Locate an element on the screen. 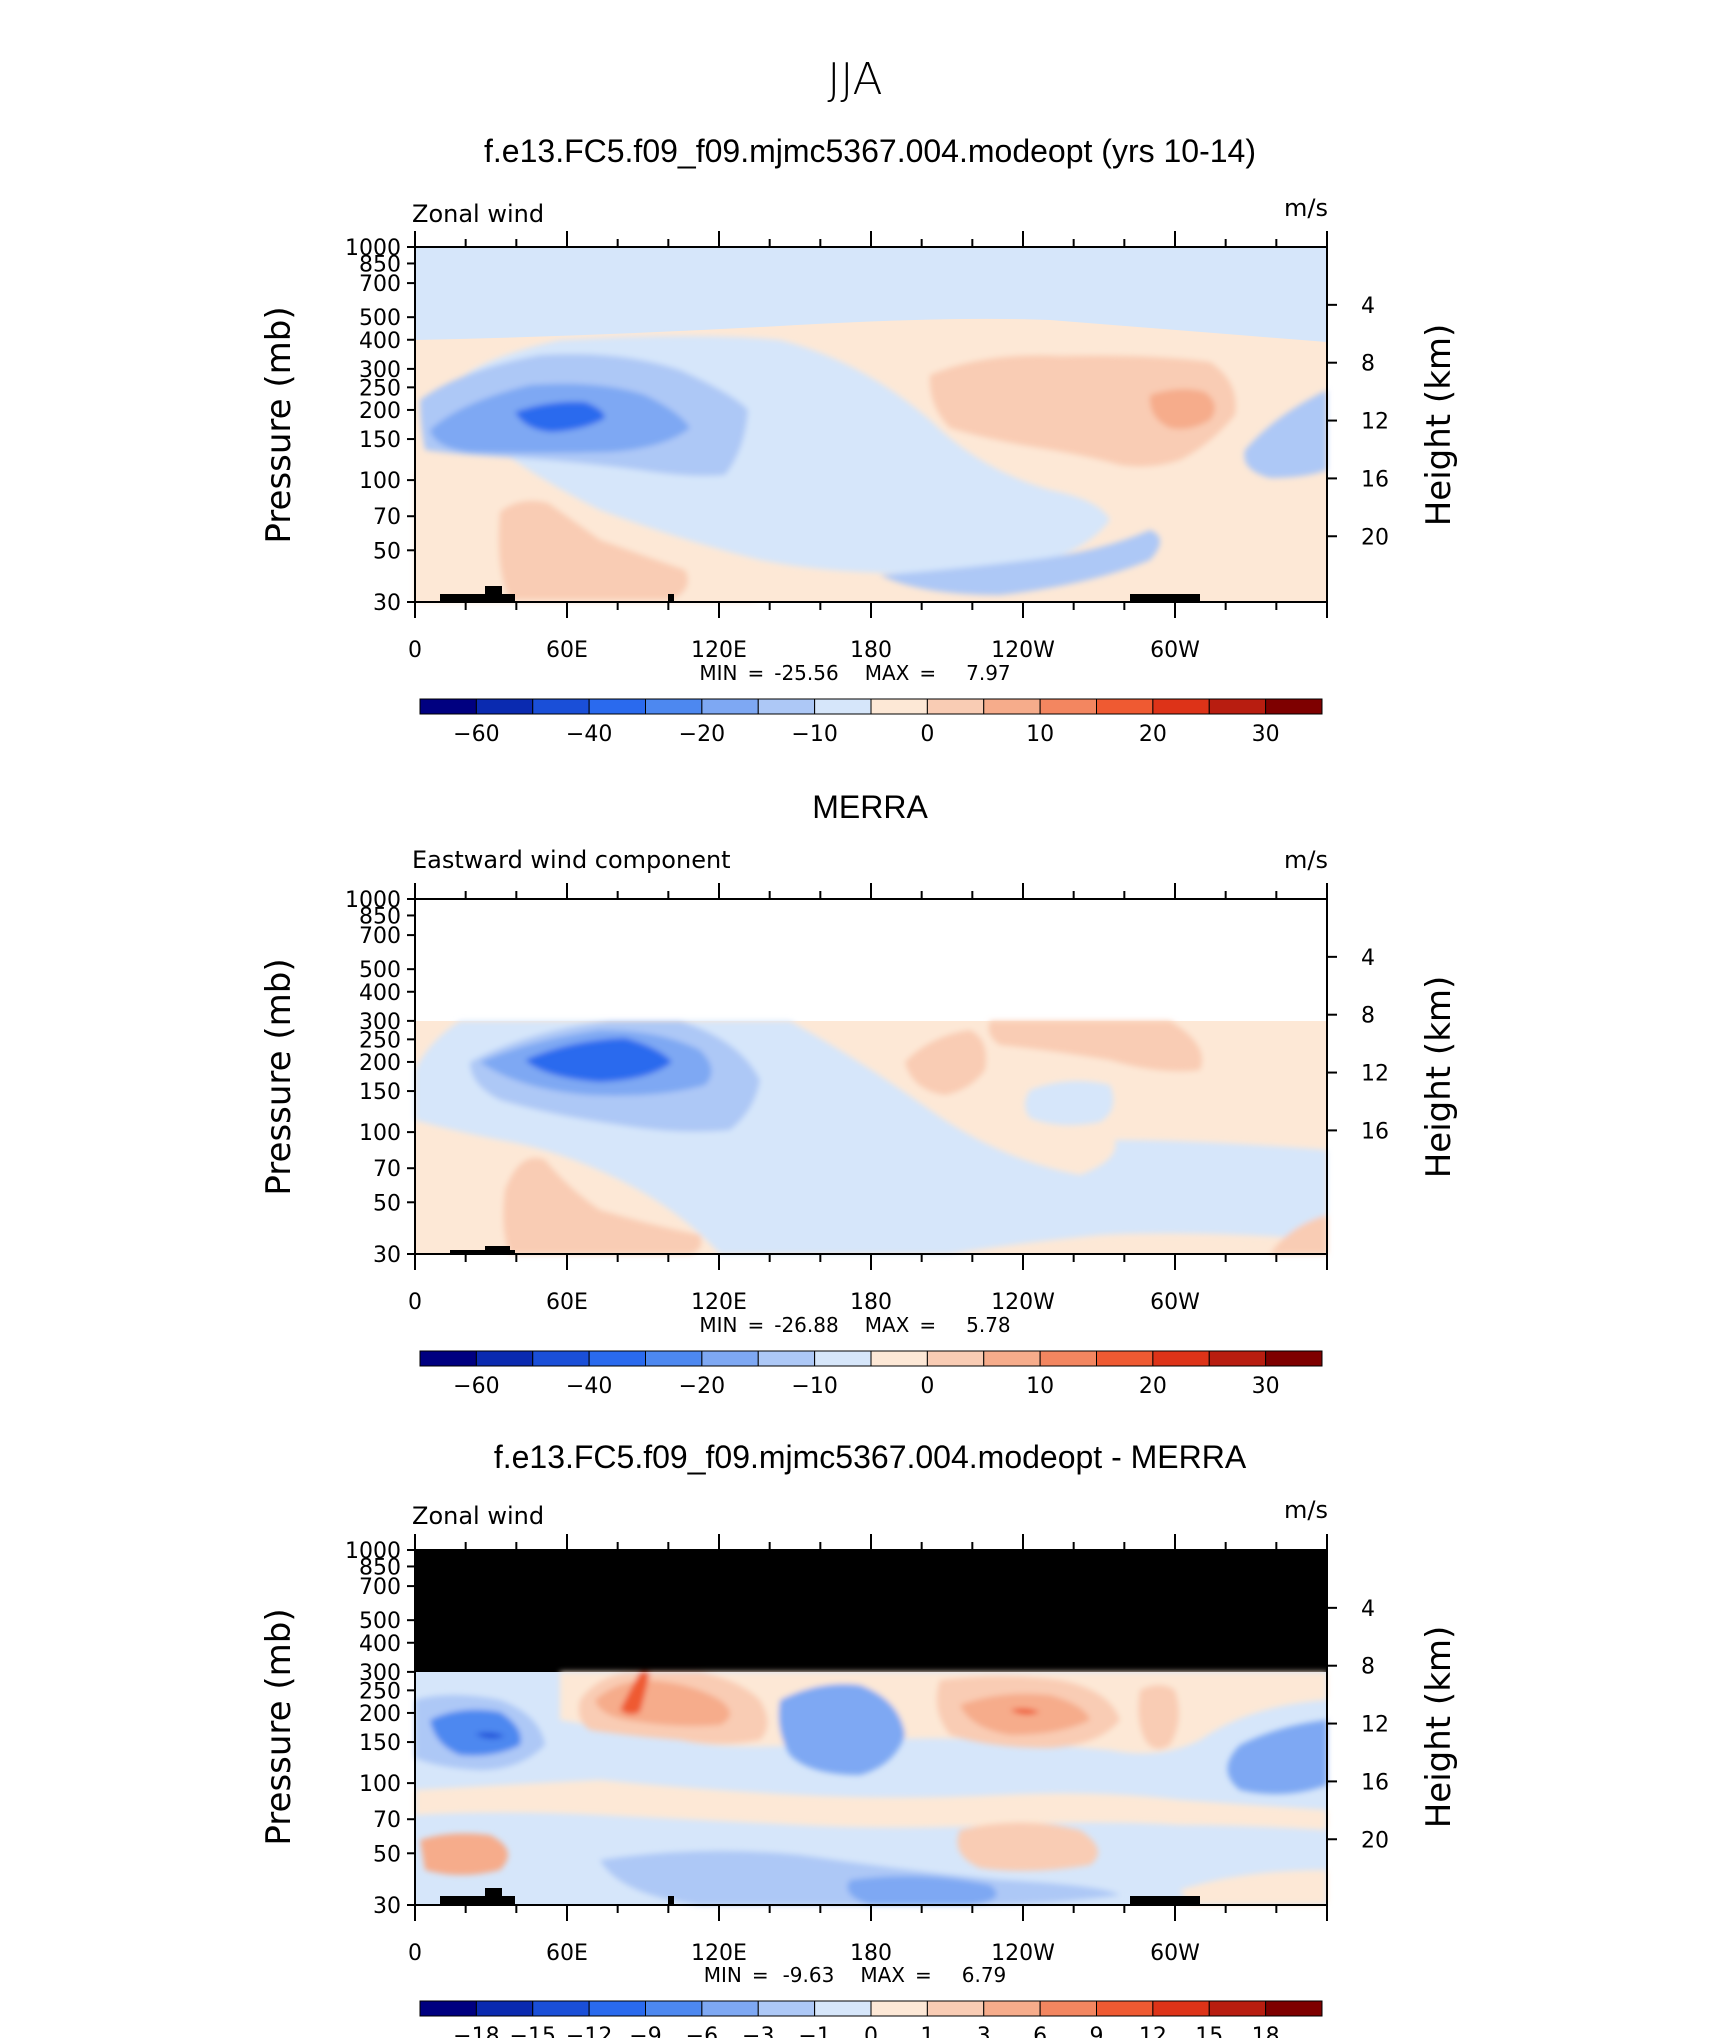 The height and width of the screenshot is (2042, 1710). panel-2-colorbar: −60 −40 −20 −10 0 10 20 30 is located at coordinates (871, 1374).